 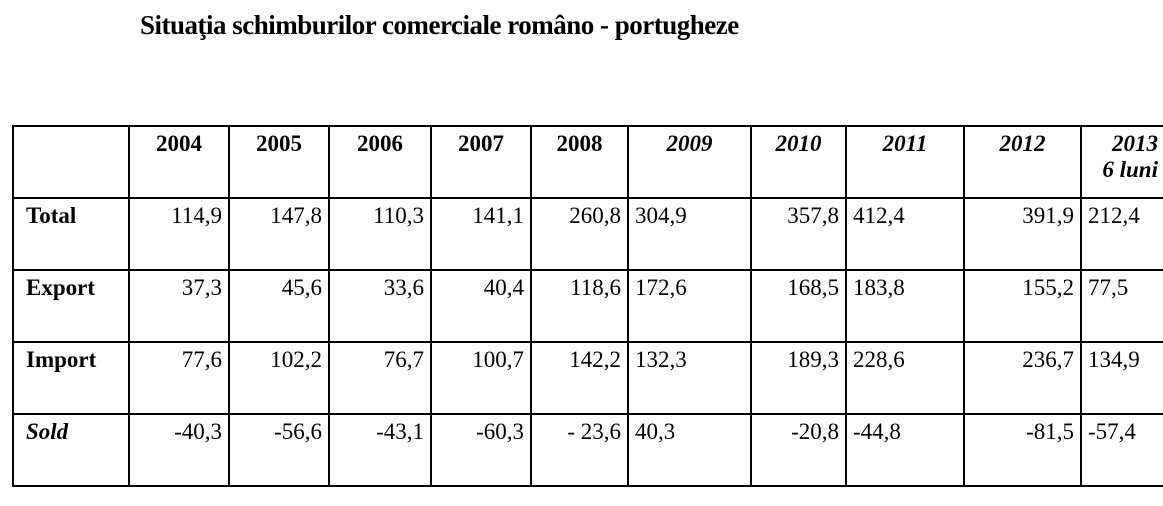 I want to click on row-label: Sold, so click(x=71, y=450).